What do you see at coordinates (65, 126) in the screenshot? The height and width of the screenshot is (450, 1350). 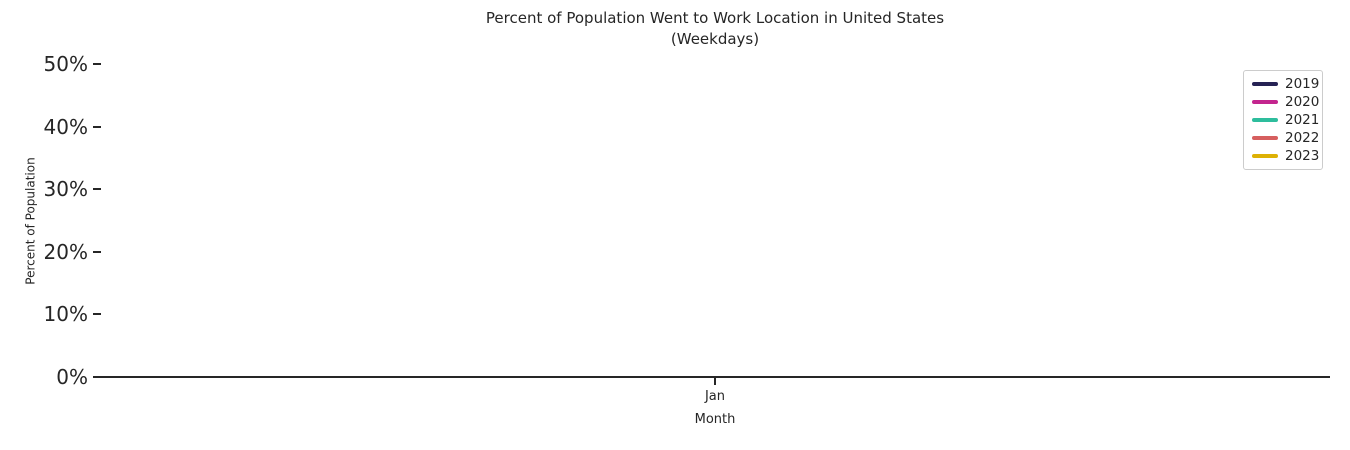 I see `y-tick-label: 40%` at bounding box center [65, 126].